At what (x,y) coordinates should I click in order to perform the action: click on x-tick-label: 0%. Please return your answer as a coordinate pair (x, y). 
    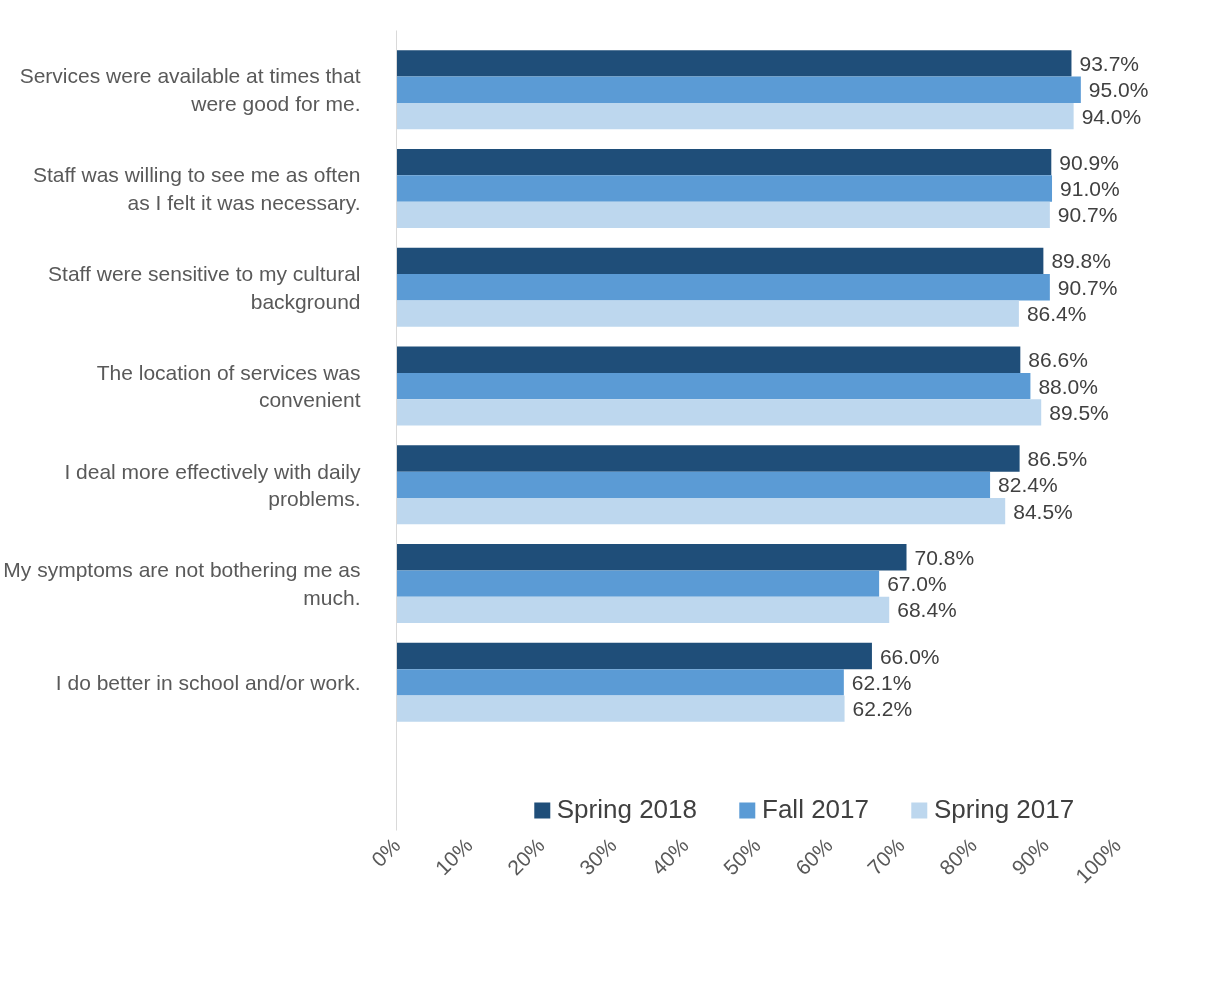
    Looking at the image, I should click on (385, 852).